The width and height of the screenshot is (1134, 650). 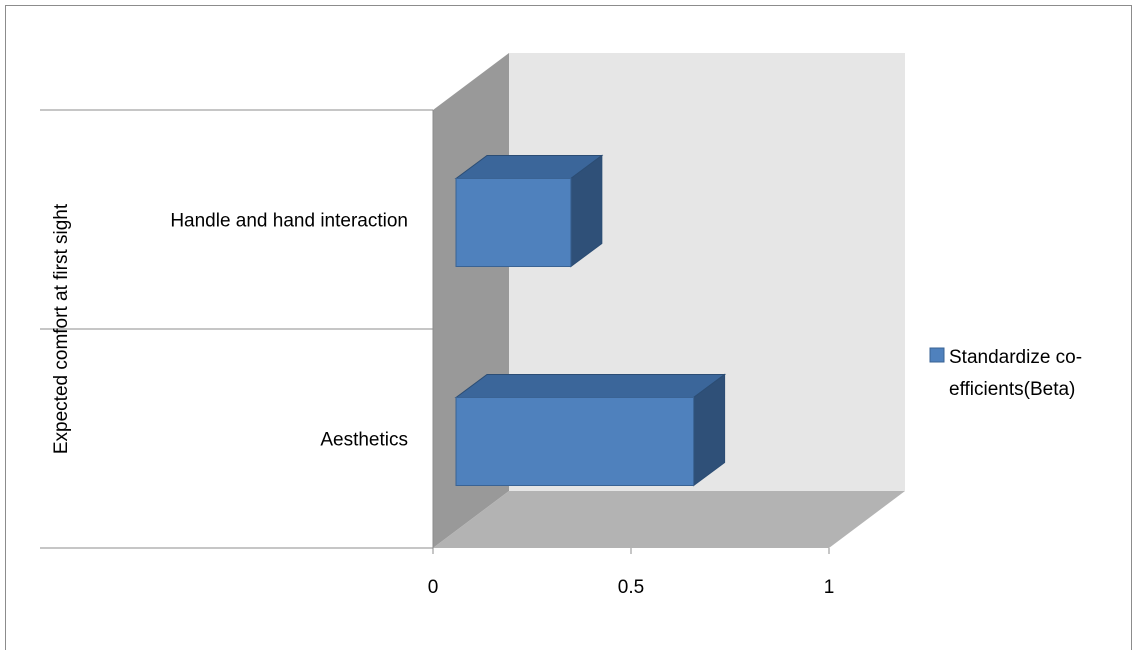 What do you see at coordinates (364, 440) in the screenshot?
I see `category-label: Aesthetics` at bounding box center [364, 440].